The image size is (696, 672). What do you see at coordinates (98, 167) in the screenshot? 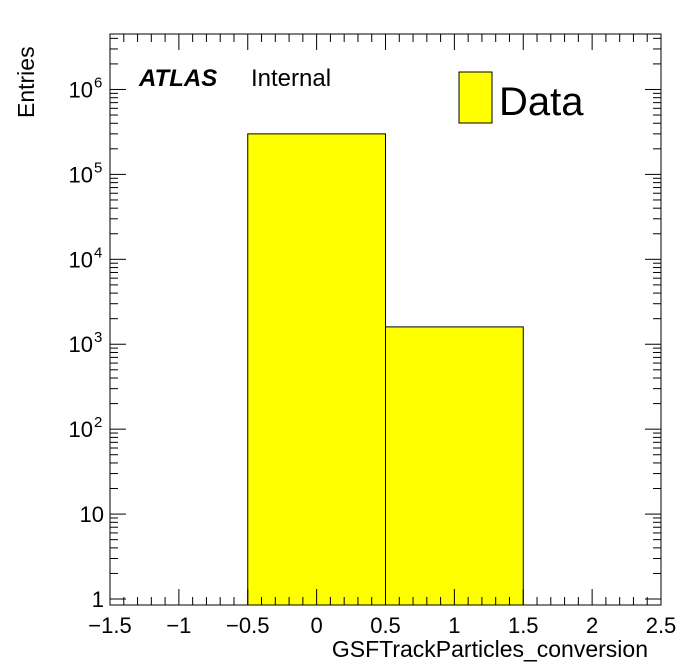
I see `y-tick-exponent: 5` at bounding box center [98, 167].